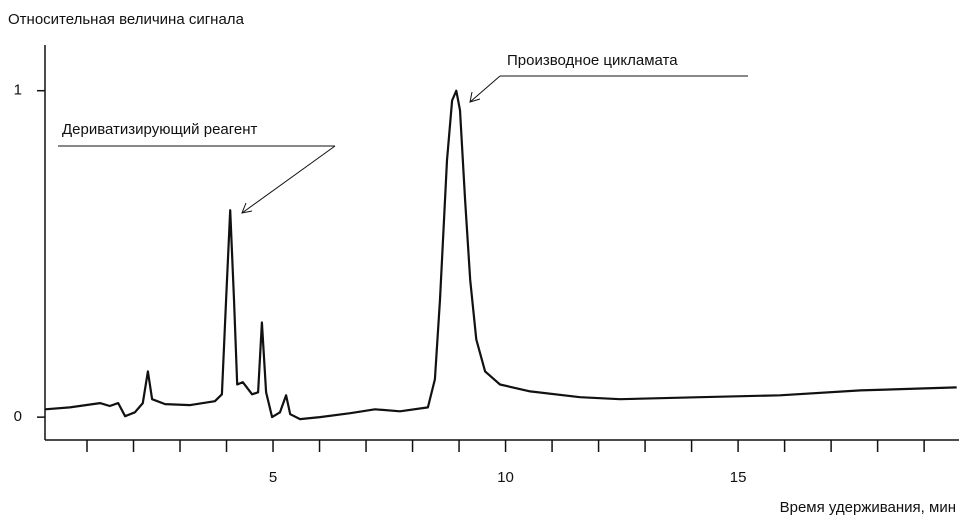 This screenshot has height=520, width=959. What do you see at coordinates (273, 477) in the screenshot?
I see `x-tick-label: 5` at bounding box center [273, 477].